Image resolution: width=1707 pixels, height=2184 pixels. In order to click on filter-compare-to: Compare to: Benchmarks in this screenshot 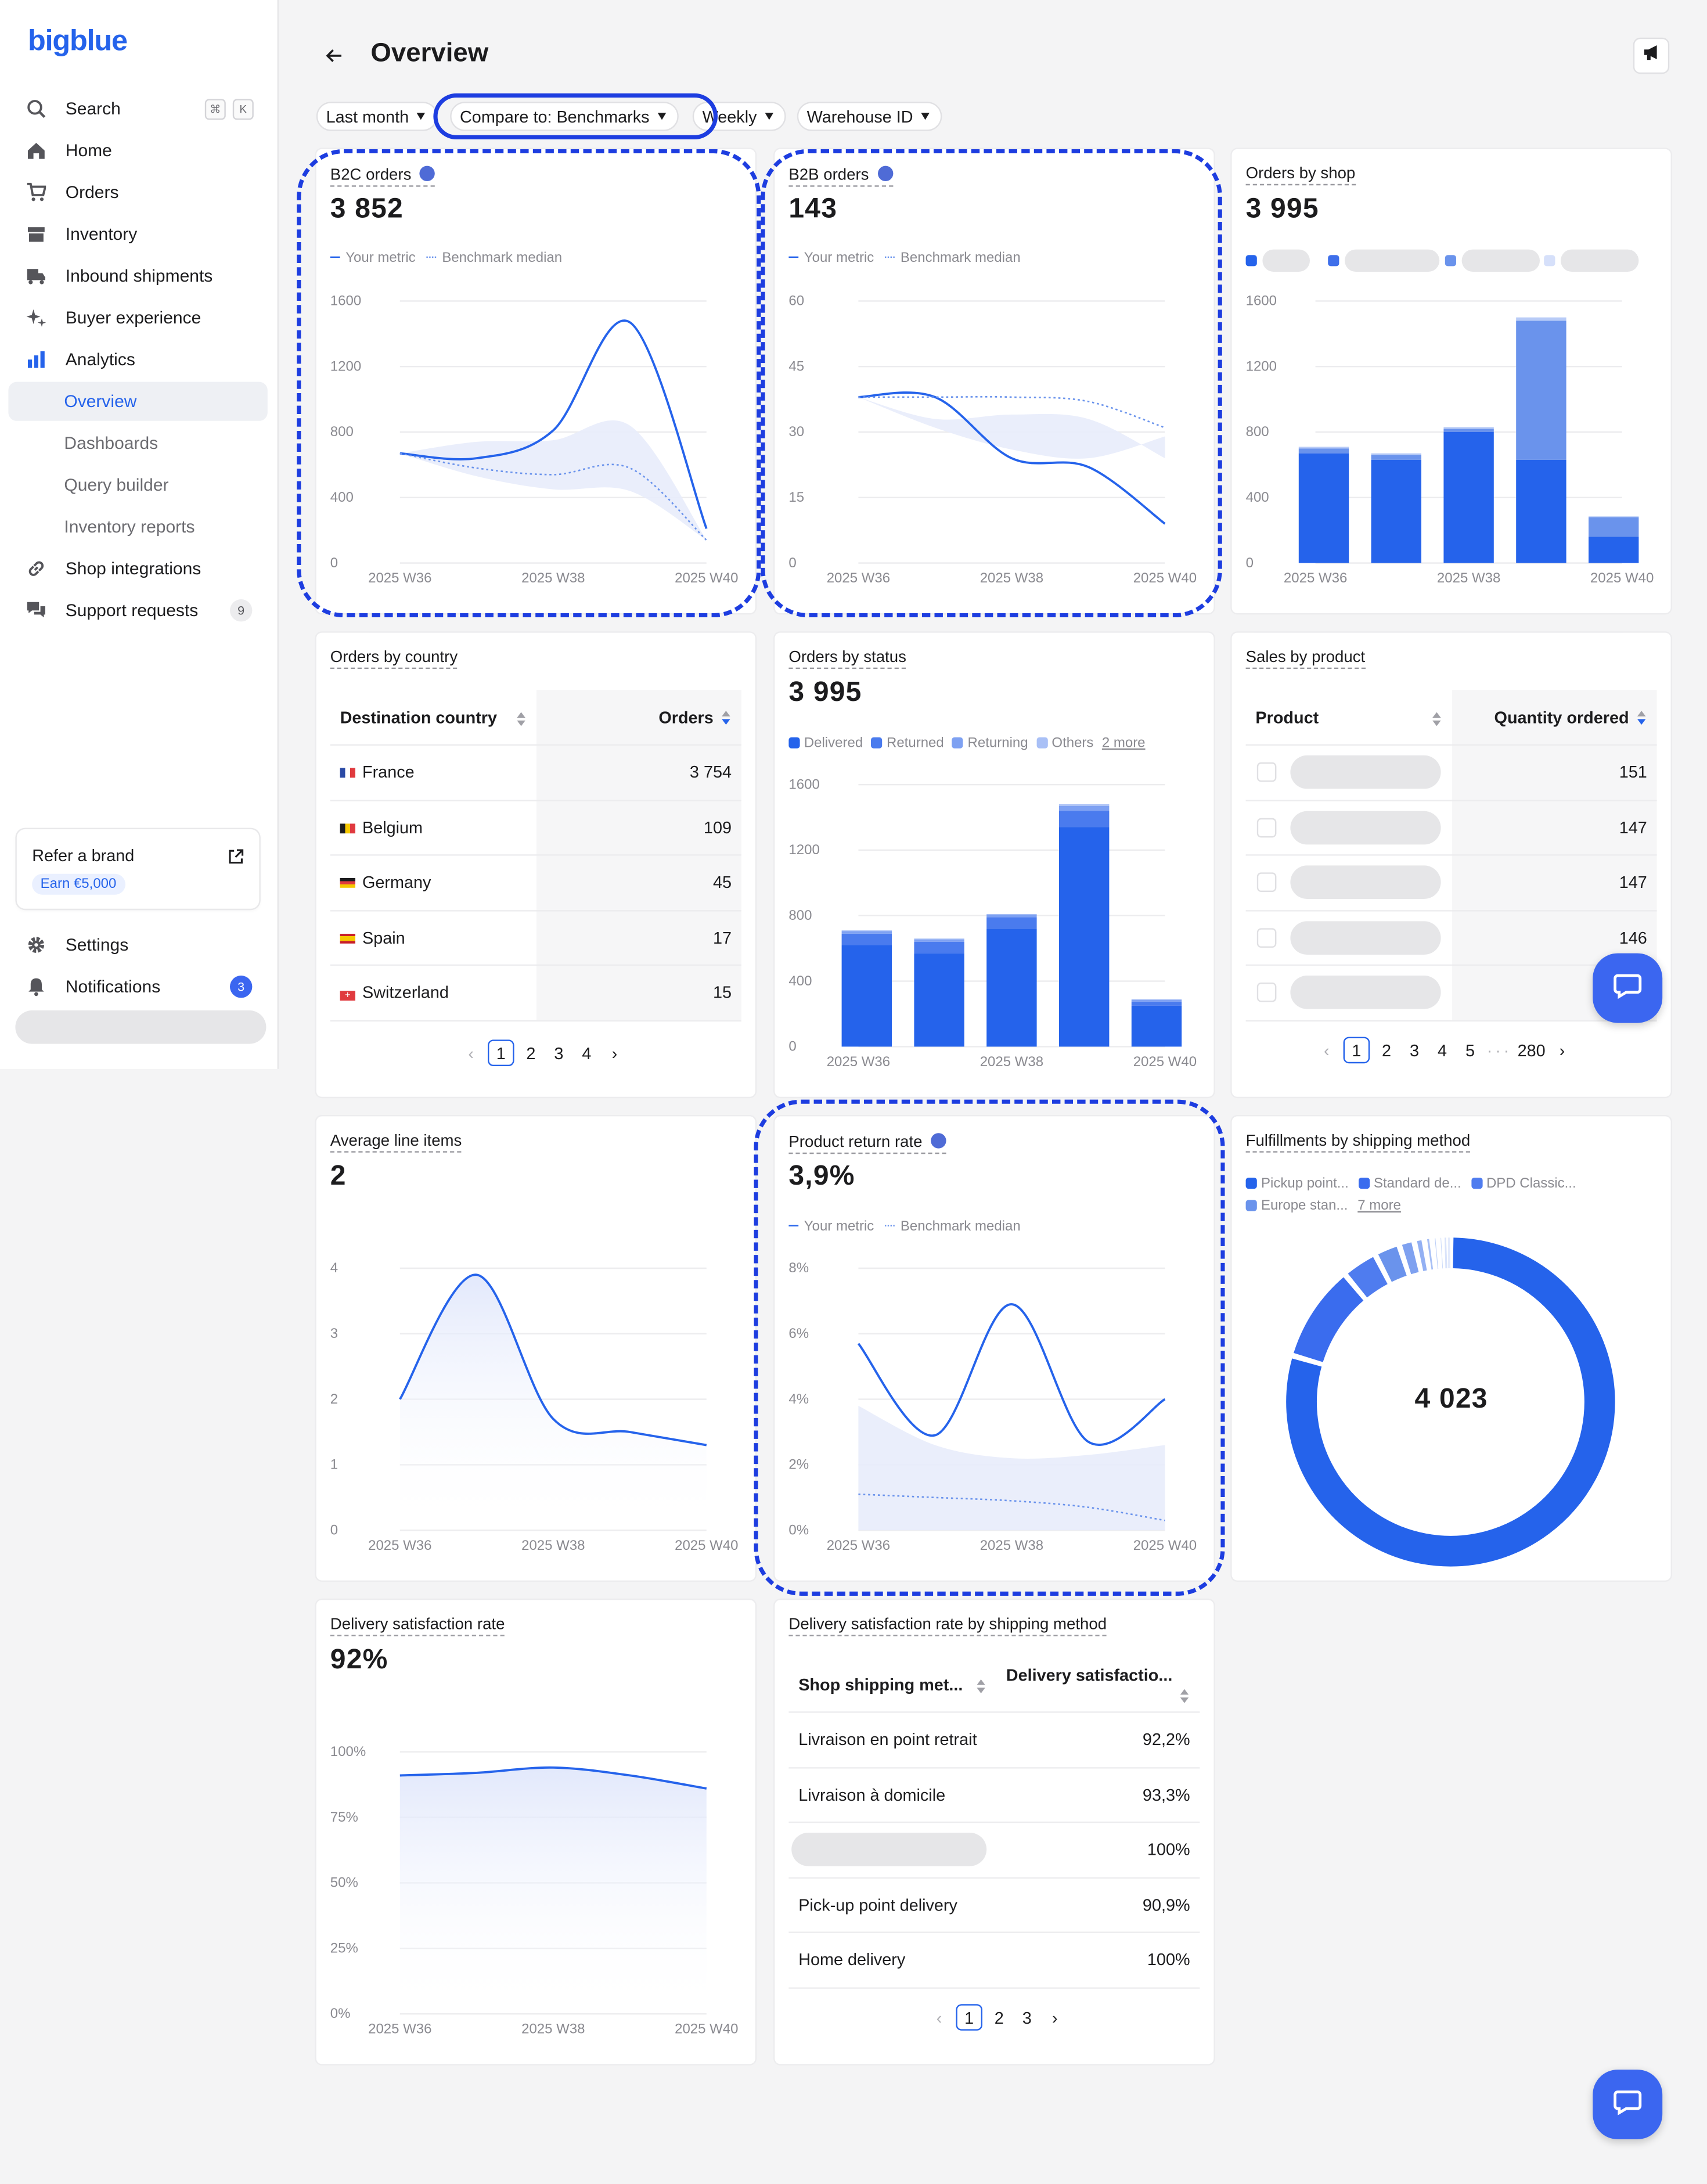, I will do `click(564, 116)`.